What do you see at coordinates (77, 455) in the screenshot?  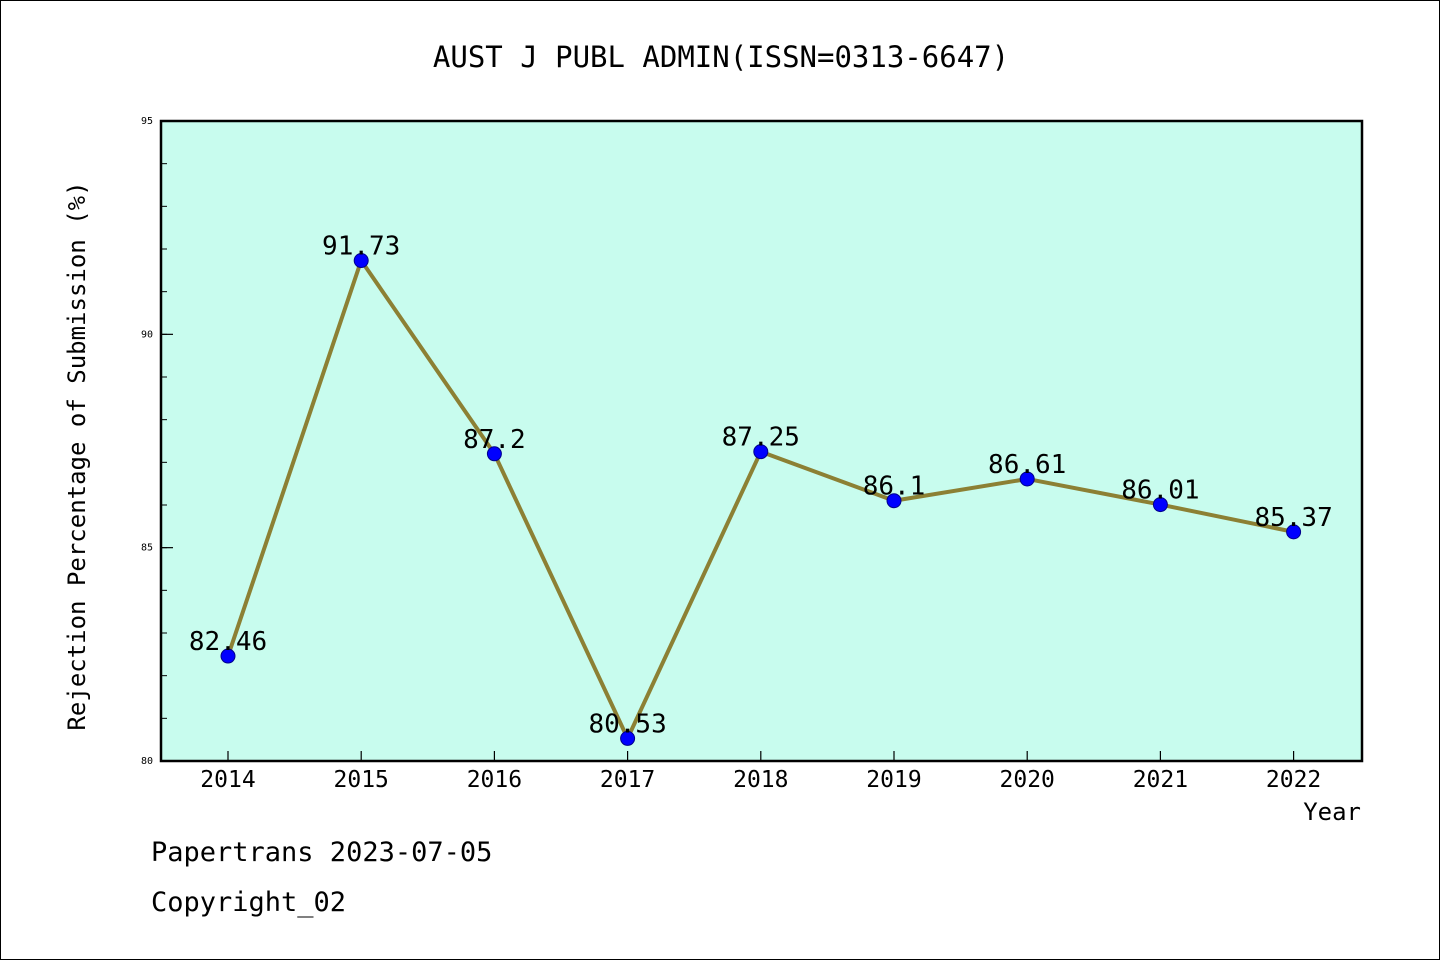 I see `y-axis-label: Rejection Percentage of Submission (%)` at bounding box center [77, 455].